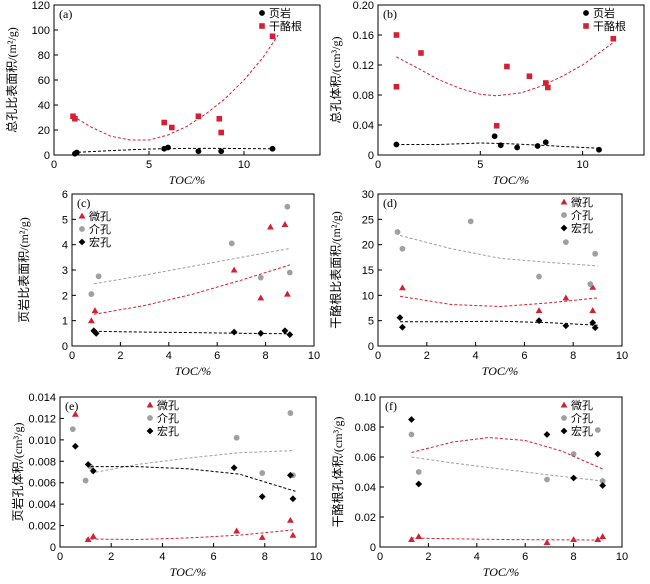  Describe the element at coordinates (42, 462) in the screenshot. I see `y-tick-label: 0.008` at that location.